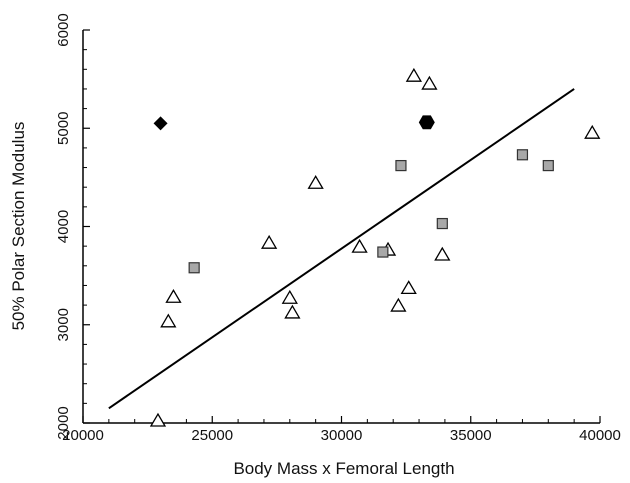 Image resolution: width=630 pixels, height=483 pixels. I want to click on x-axis-title: Body Mass x Femoral Length, so click(343, 468).